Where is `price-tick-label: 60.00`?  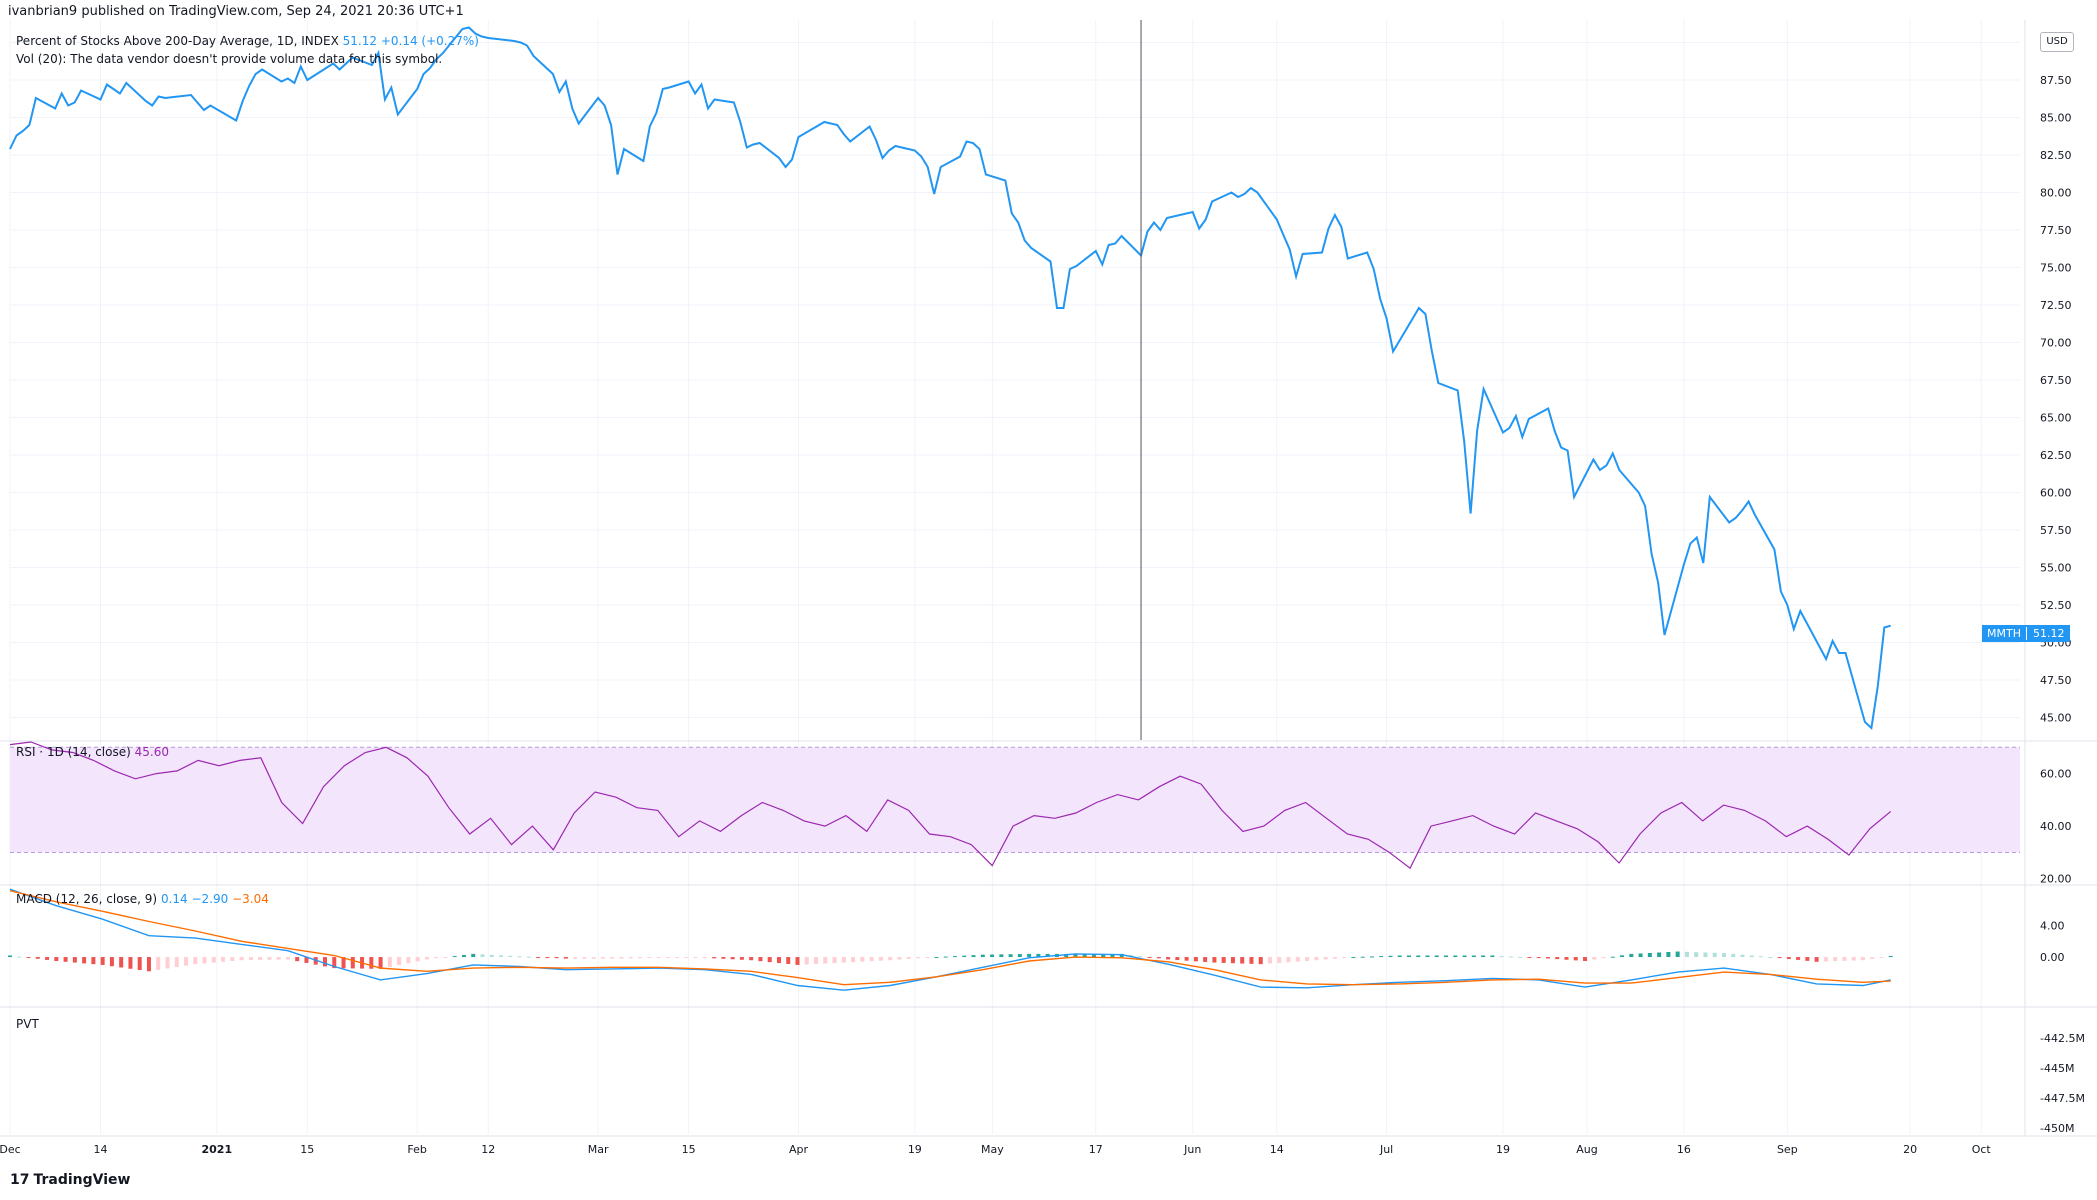 price-tick-label: 60.00 is located at coordinates (2056, 493).